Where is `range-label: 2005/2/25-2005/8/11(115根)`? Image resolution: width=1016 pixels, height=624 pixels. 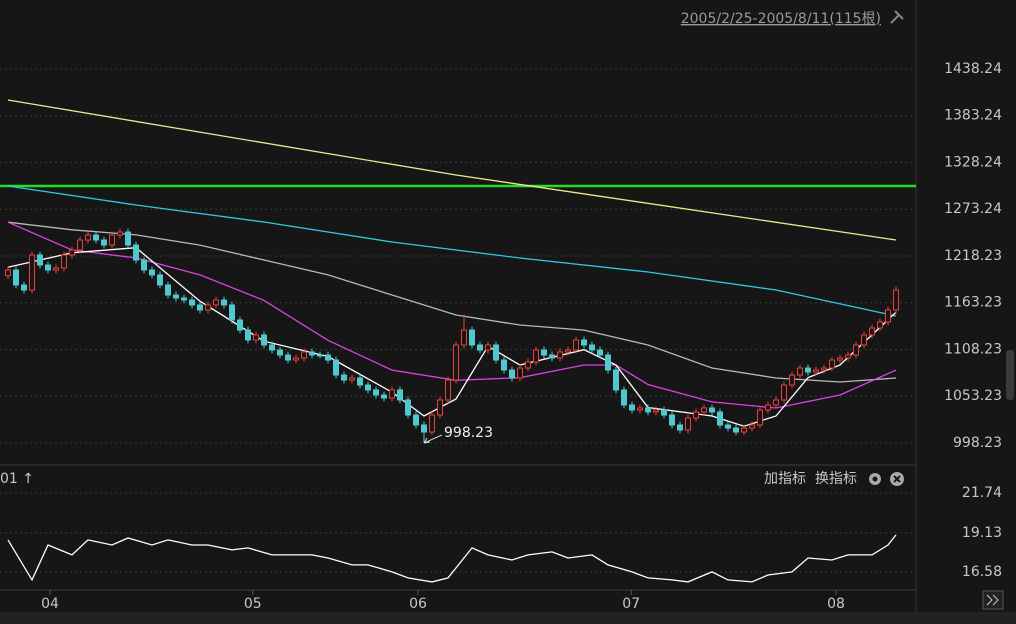 range-label: 2005/2/25-2005/8/11(115根) is located at coordinates (781, 19).